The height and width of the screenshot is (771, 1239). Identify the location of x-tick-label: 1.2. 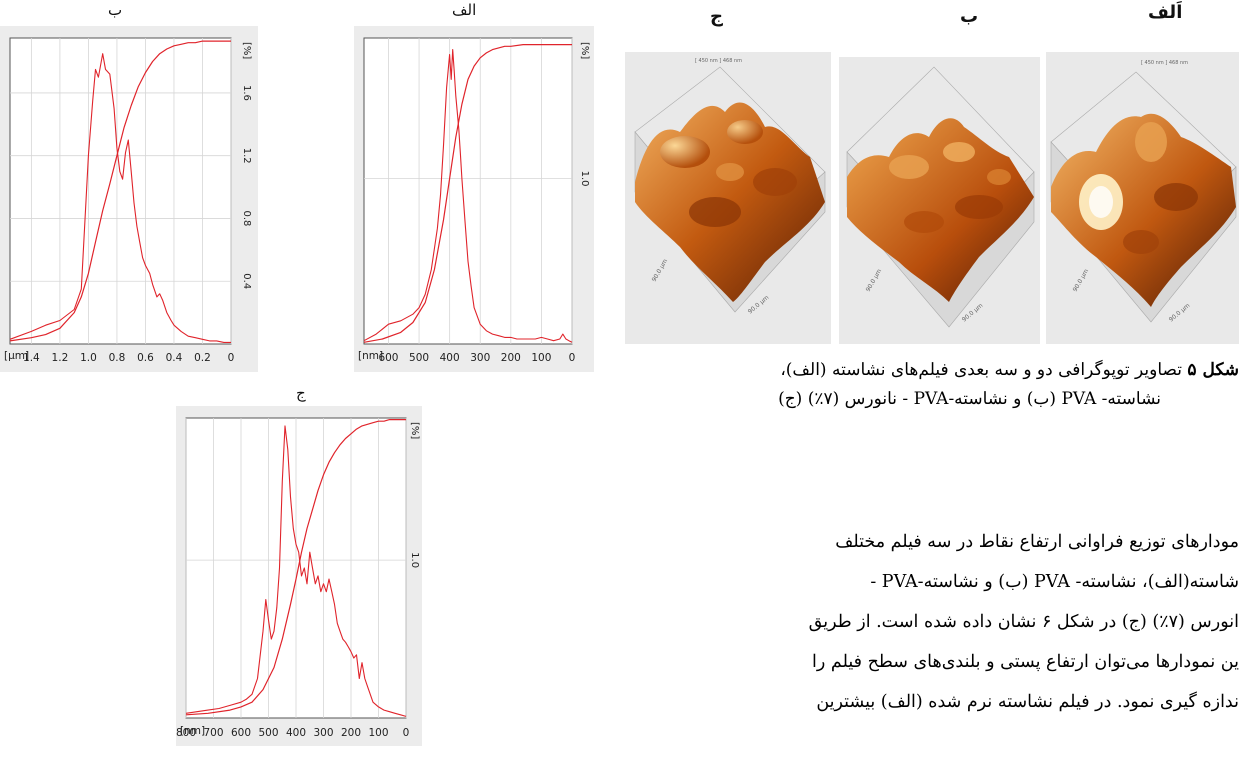
(60, 358).